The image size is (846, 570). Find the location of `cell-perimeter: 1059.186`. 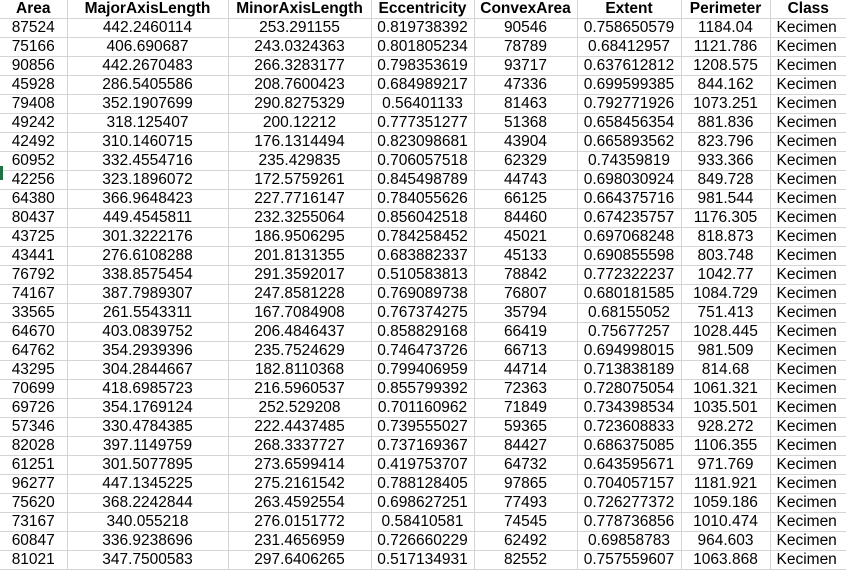

cell-perimeter: 1059.186 is located at coordinates (726, 503).